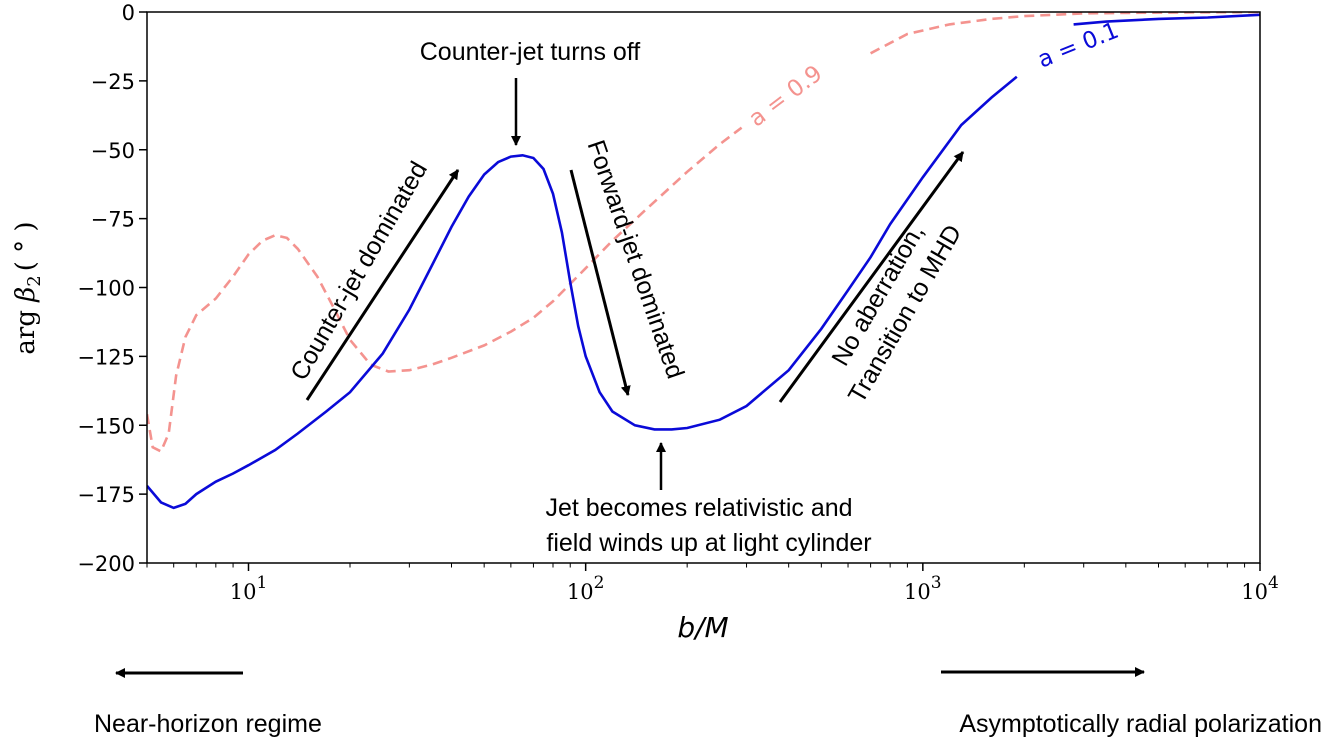 This screenshot has width=1329, height=745. I want to click on series-label-a01: a = 0.1, so click(1078, 46).